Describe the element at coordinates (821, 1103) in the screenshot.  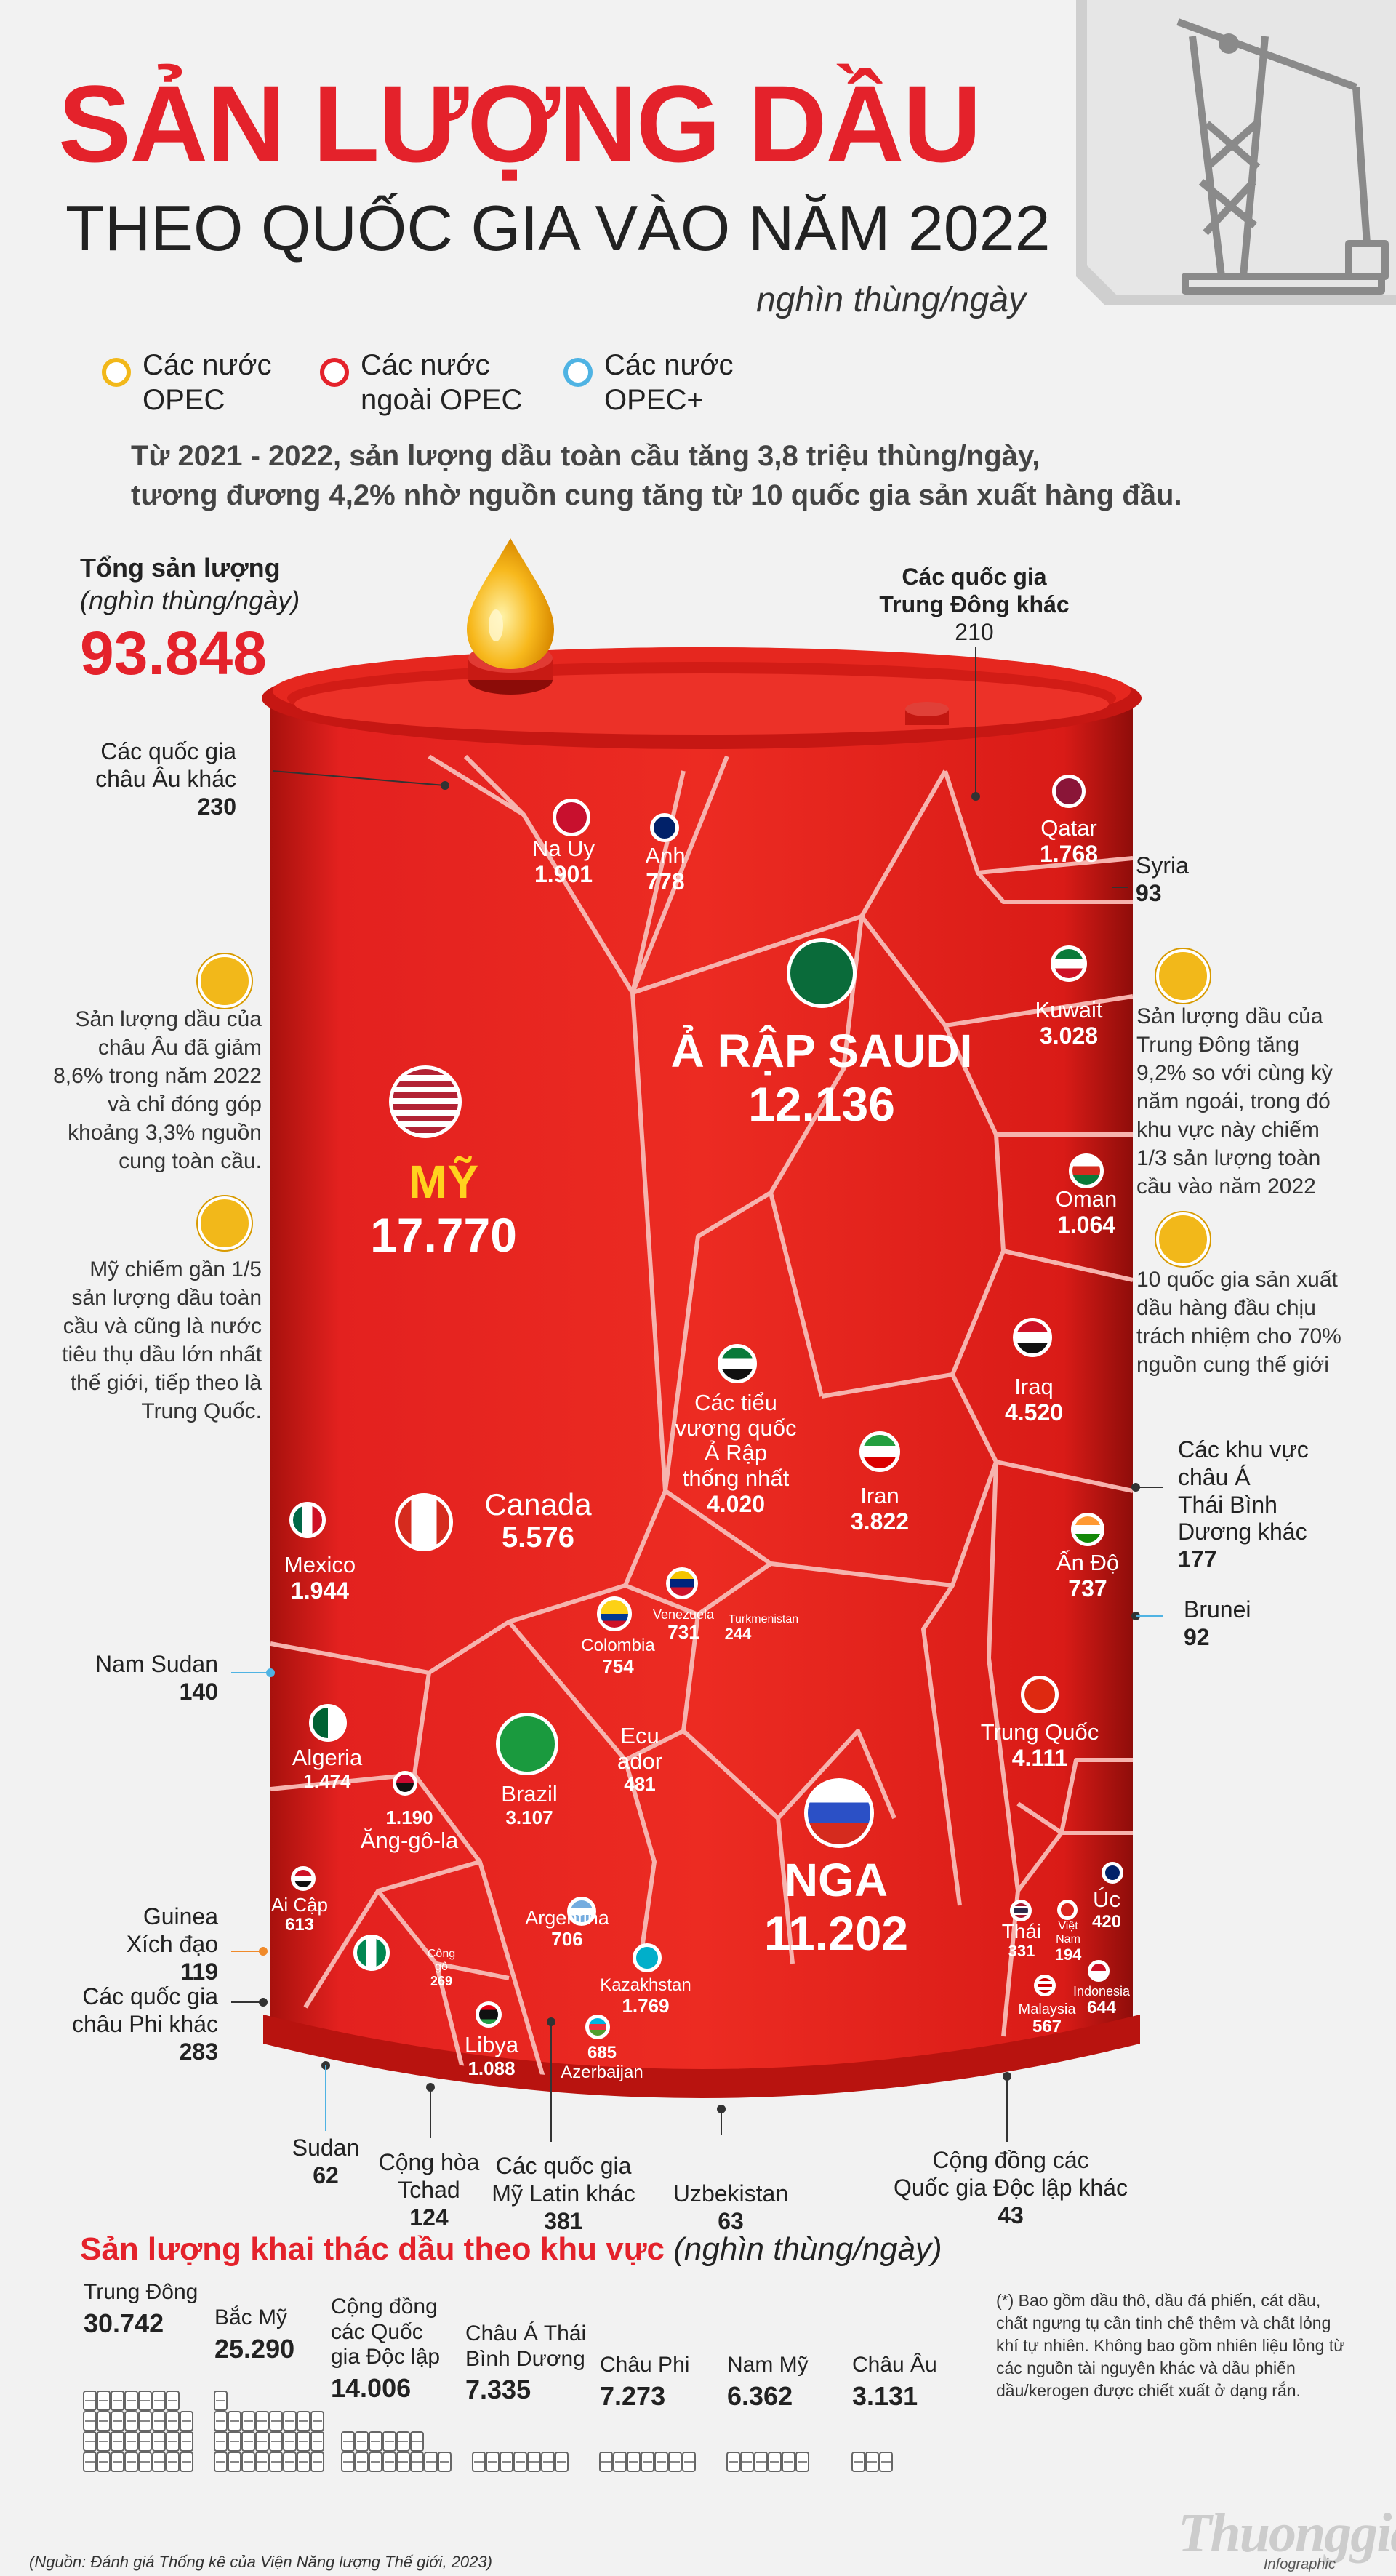
I see `country-value: 12.136` at that location.